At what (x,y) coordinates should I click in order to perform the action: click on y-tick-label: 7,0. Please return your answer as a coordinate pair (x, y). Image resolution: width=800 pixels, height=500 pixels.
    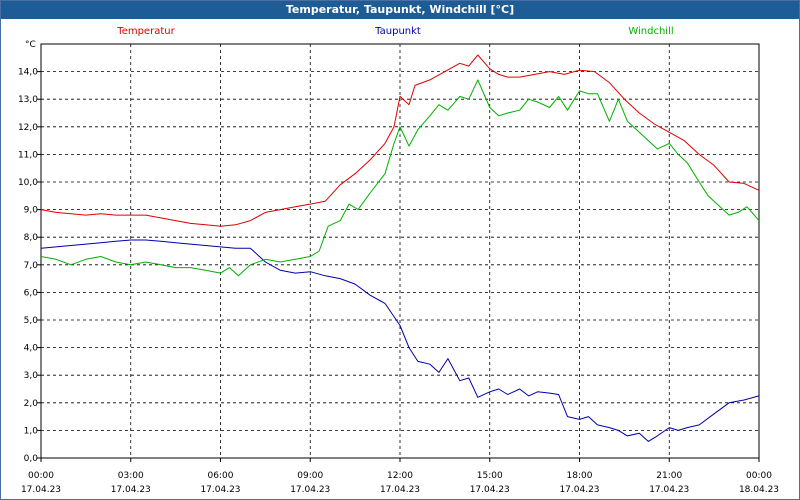
    Looking at the image, I should click on (31, 266).